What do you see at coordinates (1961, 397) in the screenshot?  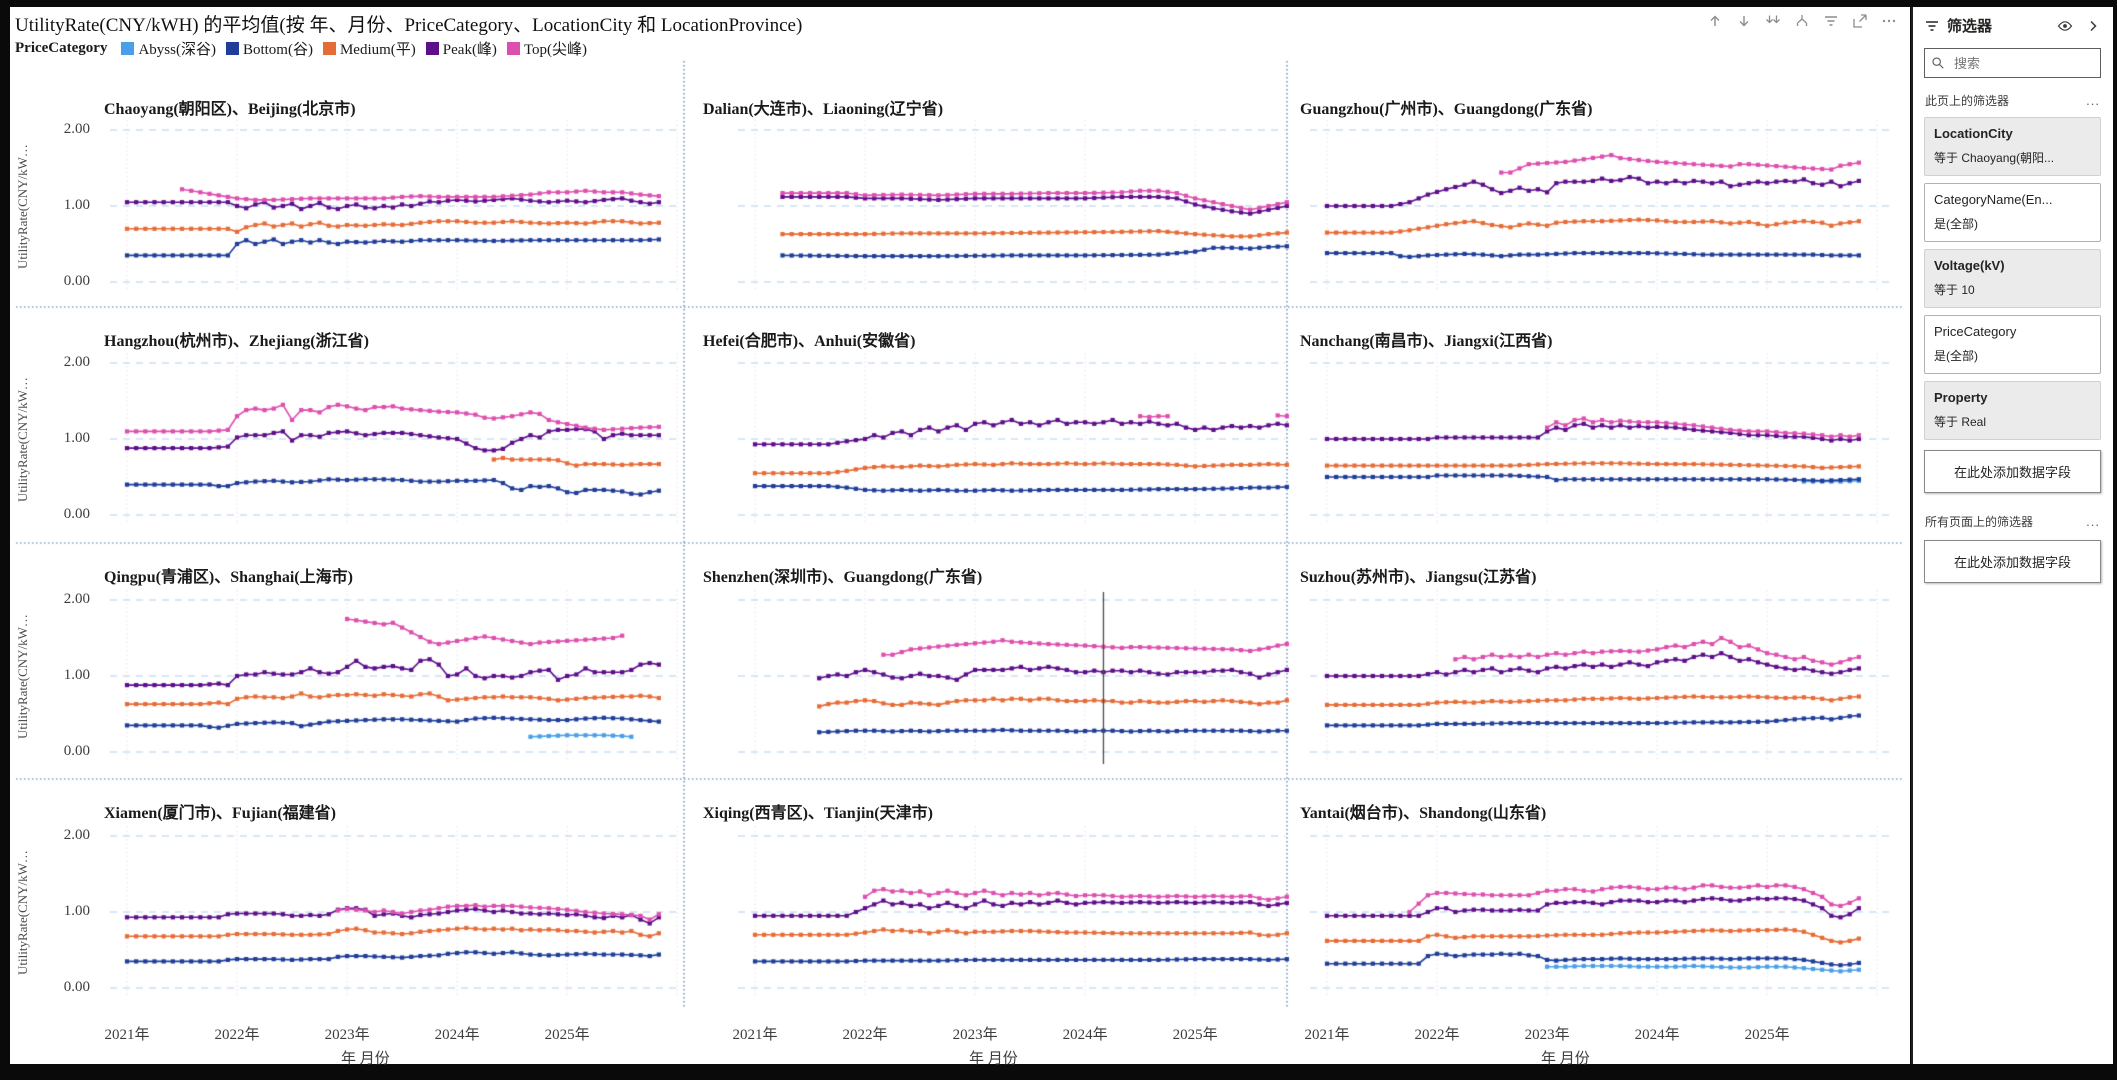 I see `filter-card-name: Property` at bounding box center [1961, 397].